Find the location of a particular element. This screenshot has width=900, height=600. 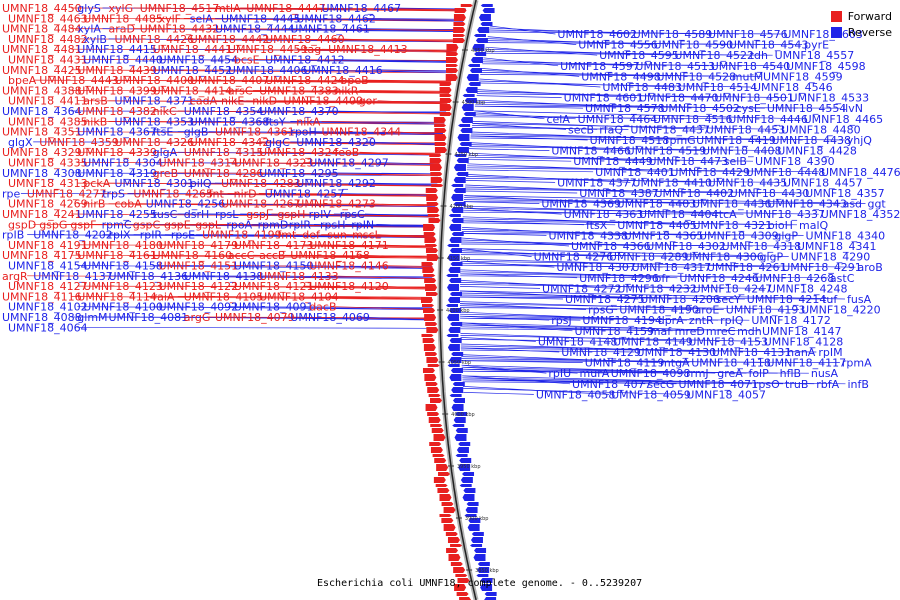

gene-label: UMNF18_4440 is located at coordinates (123, 60).